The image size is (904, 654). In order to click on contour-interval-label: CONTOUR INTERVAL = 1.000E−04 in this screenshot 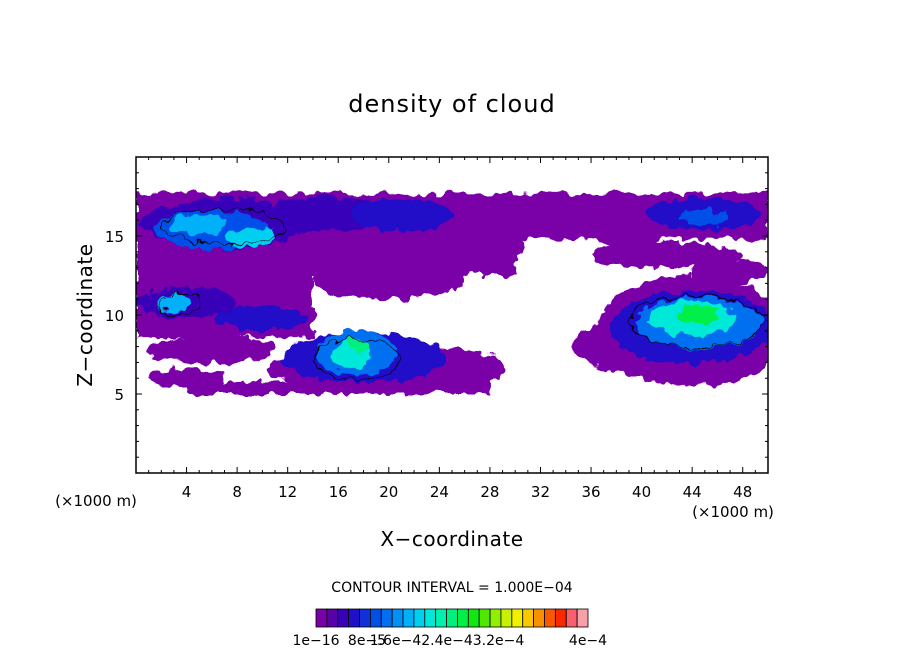, I will do `click(451, 588)`.